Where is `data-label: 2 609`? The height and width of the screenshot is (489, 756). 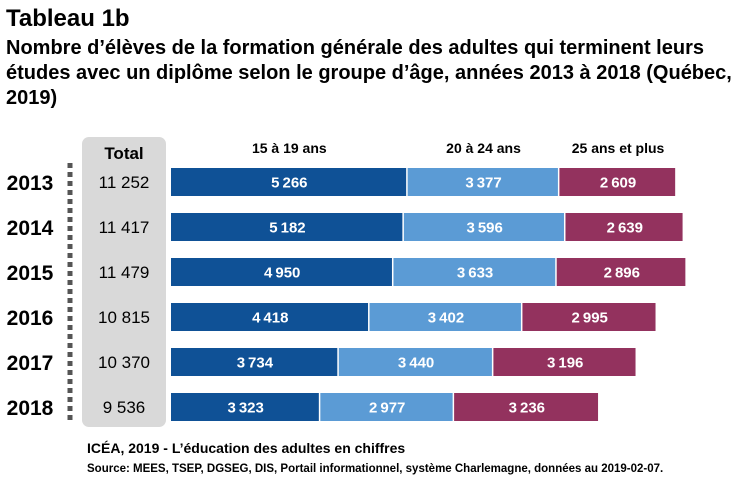 data-label: 2 609 is located at coordinates (618, 183).